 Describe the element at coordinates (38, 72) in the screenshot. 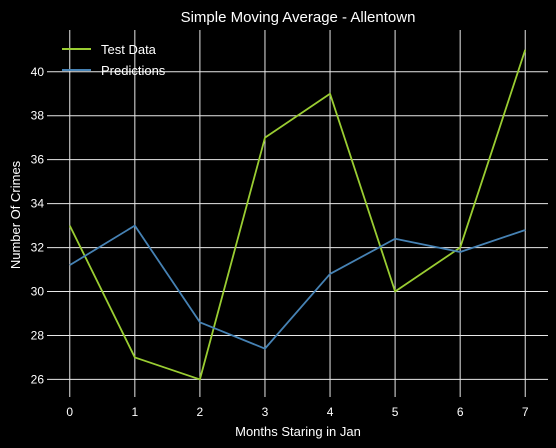

I see `y-tick-label: 40` at that location.